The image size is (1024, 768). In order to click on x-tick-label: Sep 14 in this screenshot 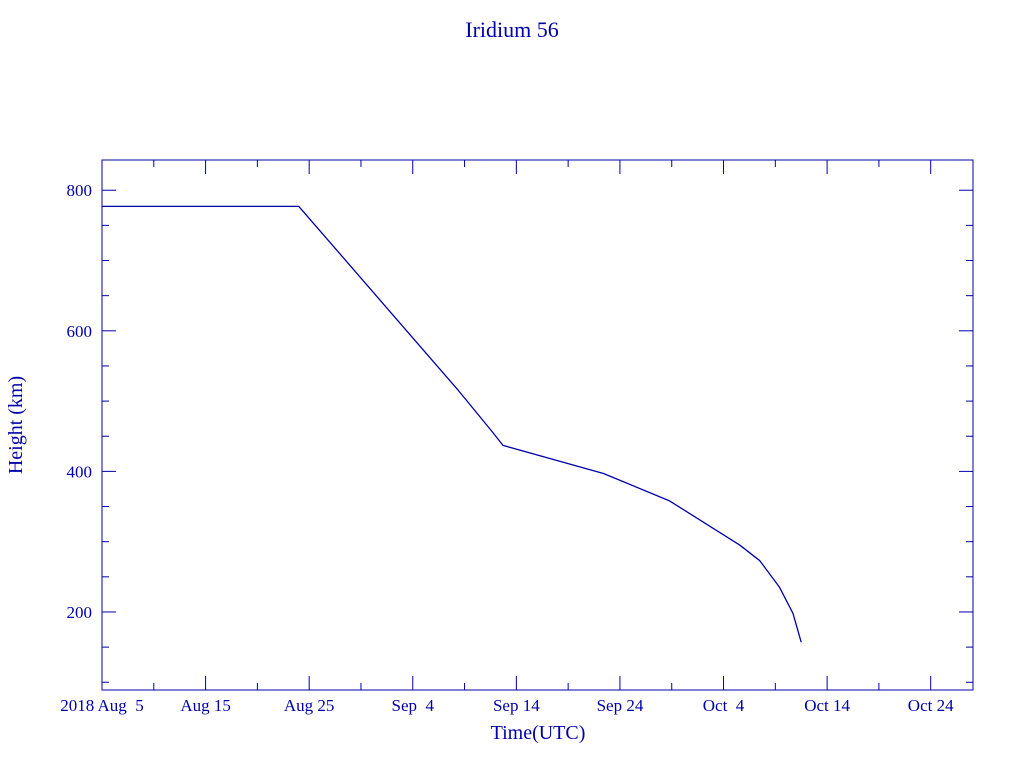, I will do `click(516, 705)`.